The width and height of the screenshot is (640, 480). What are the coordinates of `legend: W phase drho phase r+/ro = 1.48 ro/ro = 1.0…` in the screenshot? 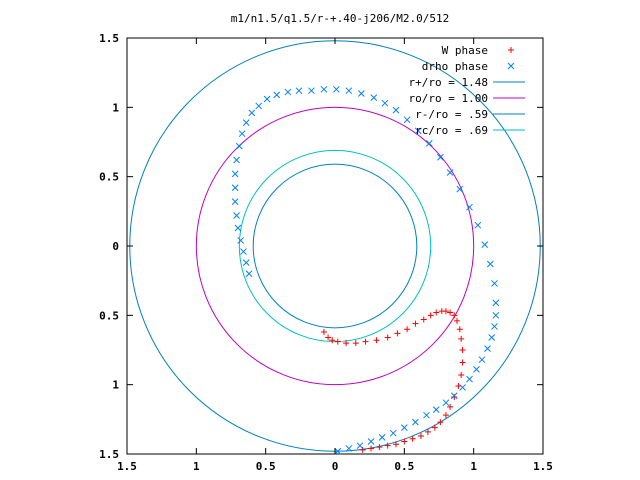 It's located at (467, 90).